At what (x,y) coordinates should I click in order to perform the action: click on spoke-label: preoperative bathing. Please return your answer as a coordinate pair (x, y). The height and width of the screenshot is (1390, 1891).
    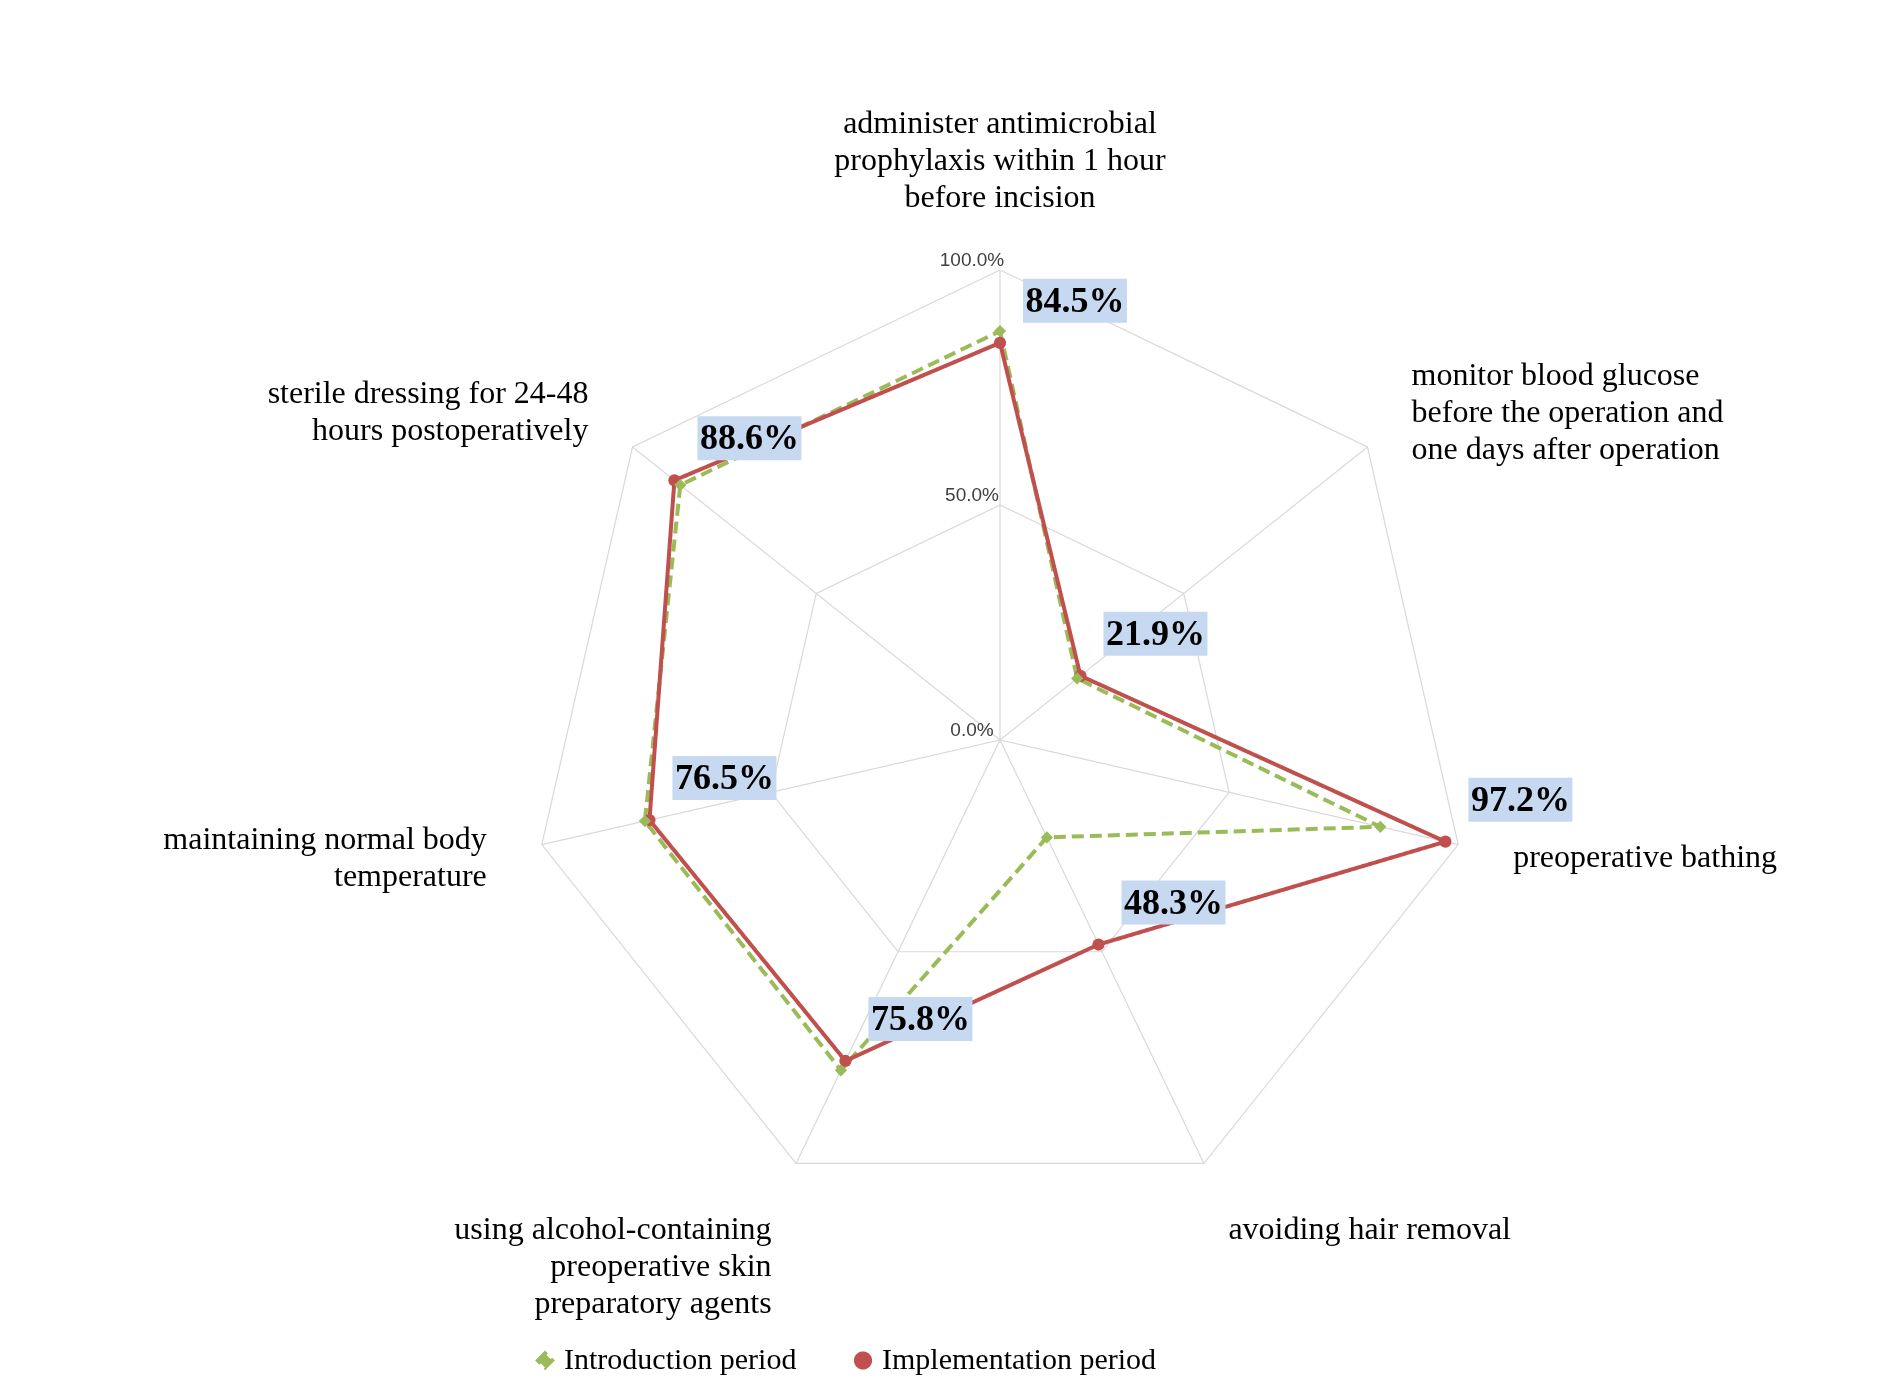
    Looking at the image, I should click on (1645, 856).